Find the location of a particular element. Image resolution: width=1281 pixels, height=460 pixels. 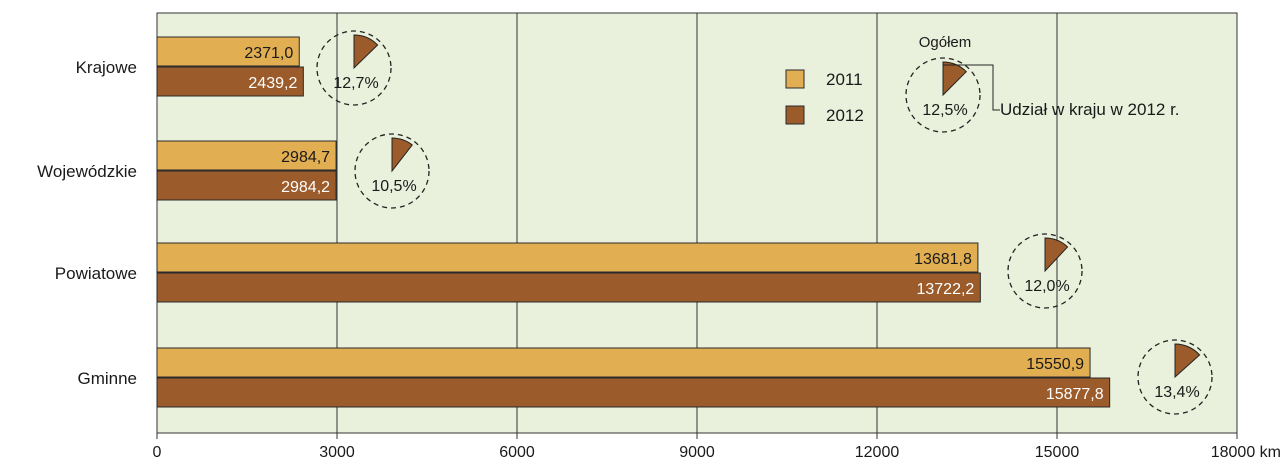

category-label: Wojewódzkie is located at coordinates (87, 171).